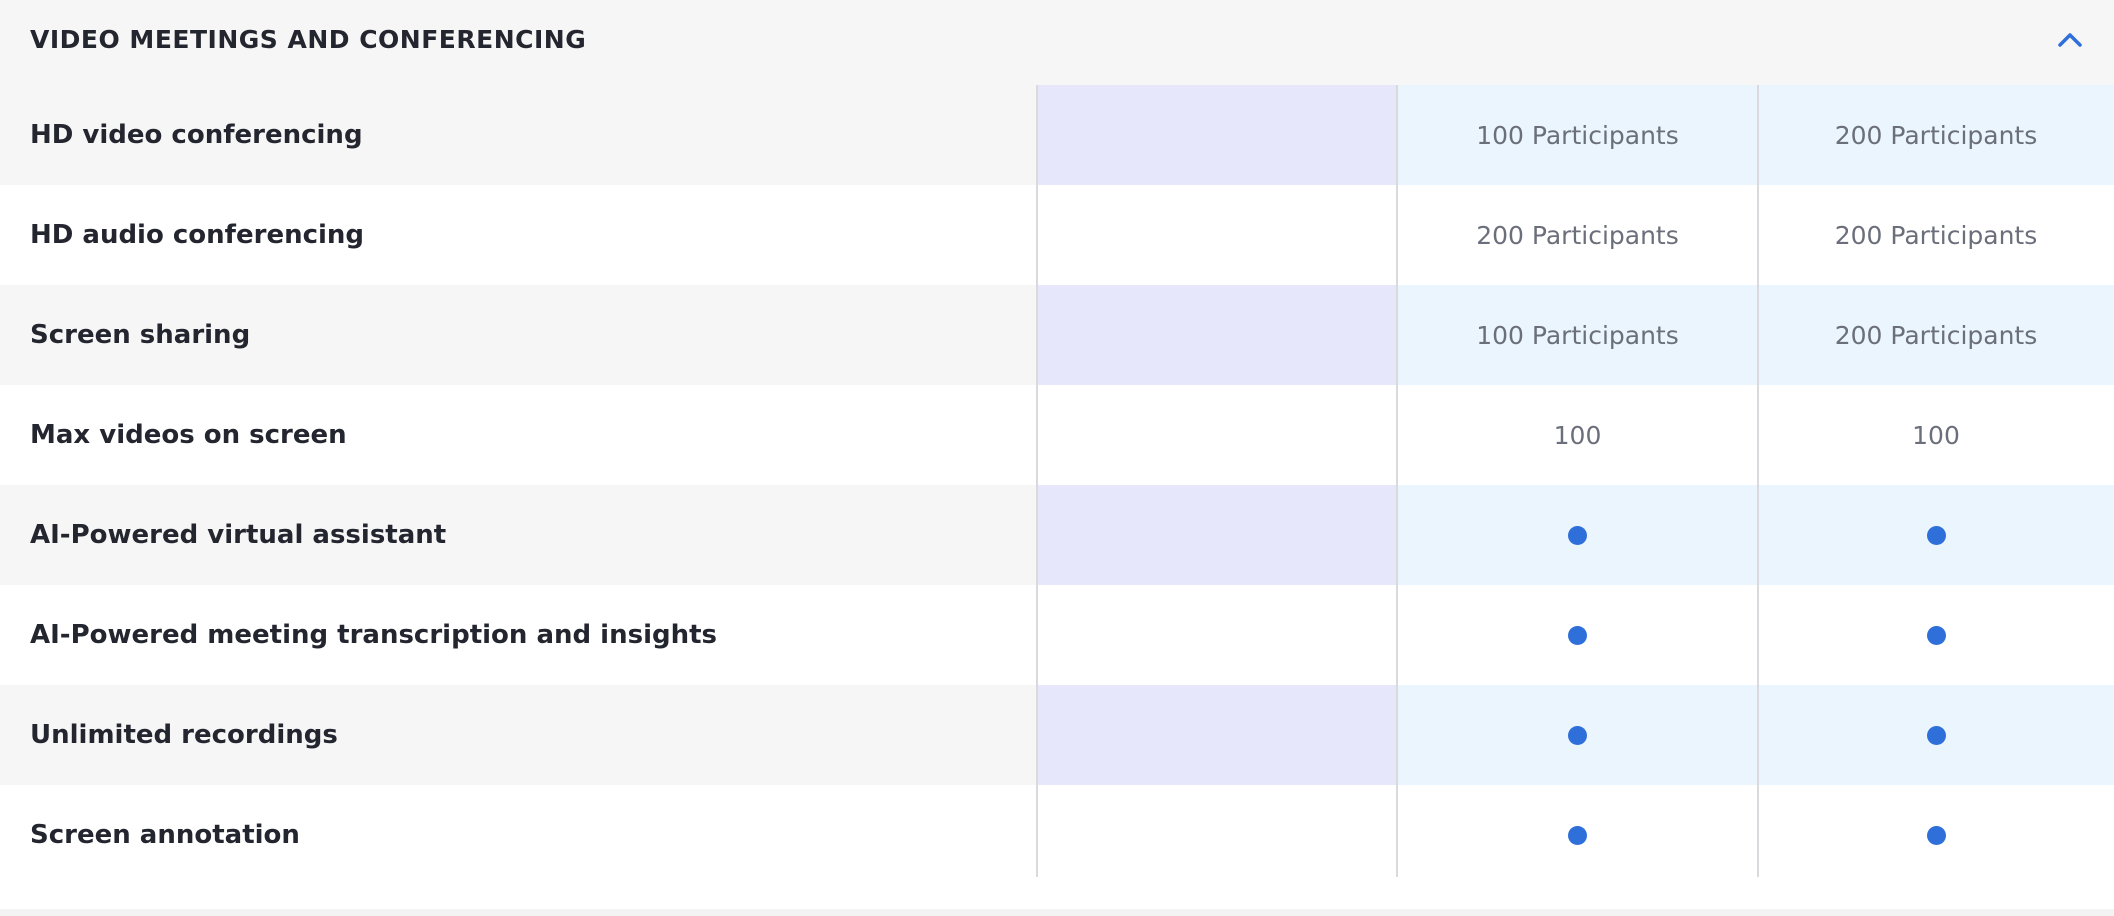 The image size is (2114, 916). I want to click on chevron-up-icon, so click(2070, 40).